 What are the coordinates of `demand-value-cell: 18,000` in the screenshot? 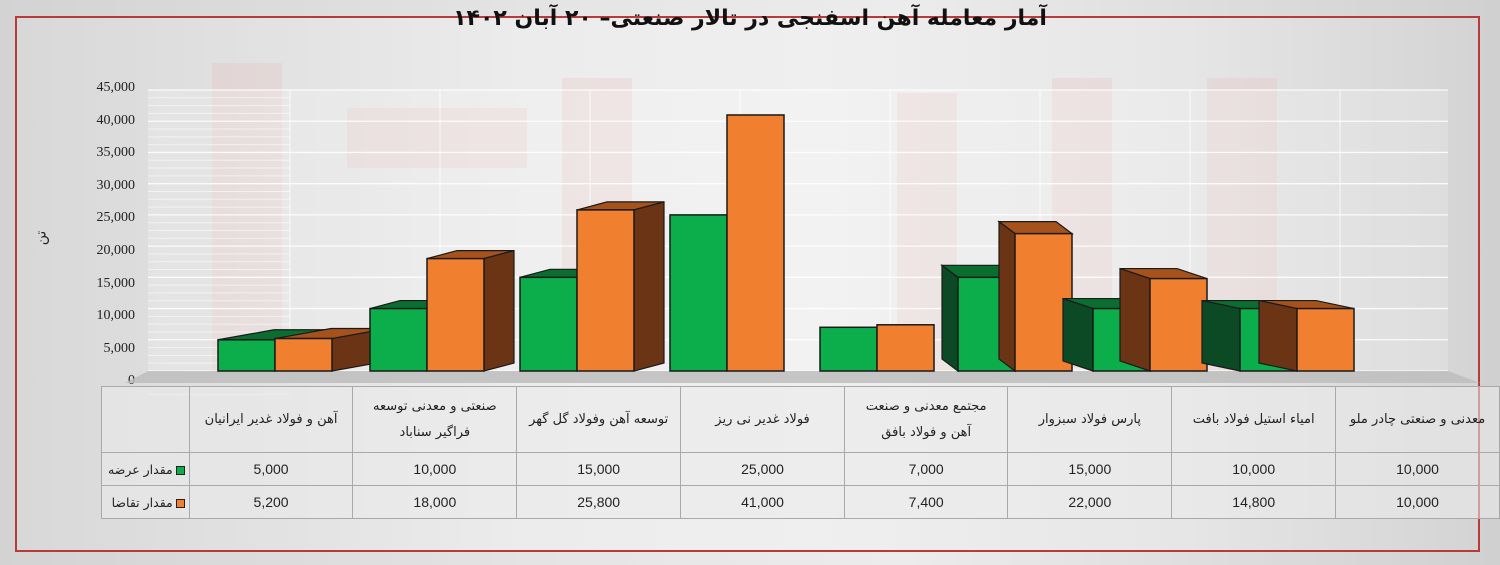 It's located at (435, 502).